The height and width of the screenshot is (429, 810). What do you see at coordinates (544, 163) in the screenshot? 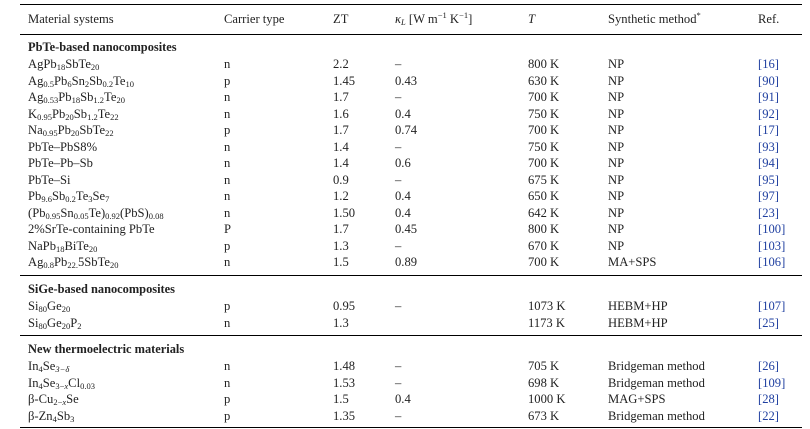
I see `temperature-cell: 700 K` at bounding box center [544, 163].